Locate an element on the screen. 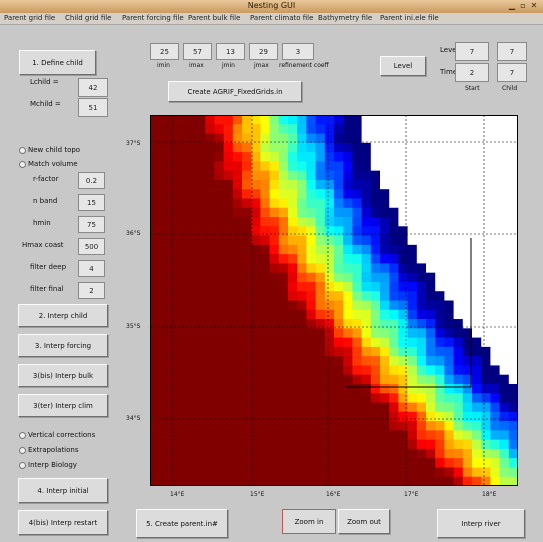 The width and height of the screenshot is (543, 542). level-button: Level is located at coordinates (403, 66).